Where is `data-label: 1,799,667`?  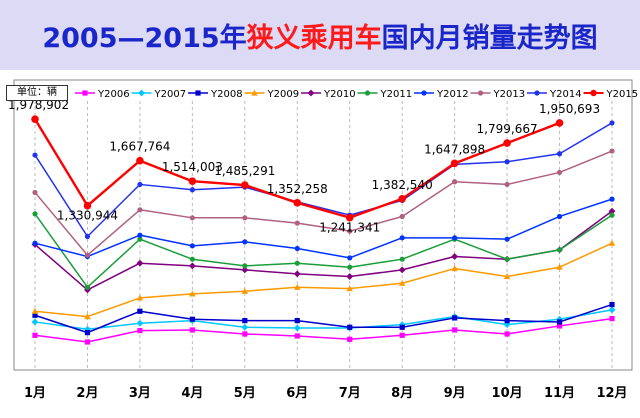 data-label: 1,799,667 is located at coordinates (507, 129).